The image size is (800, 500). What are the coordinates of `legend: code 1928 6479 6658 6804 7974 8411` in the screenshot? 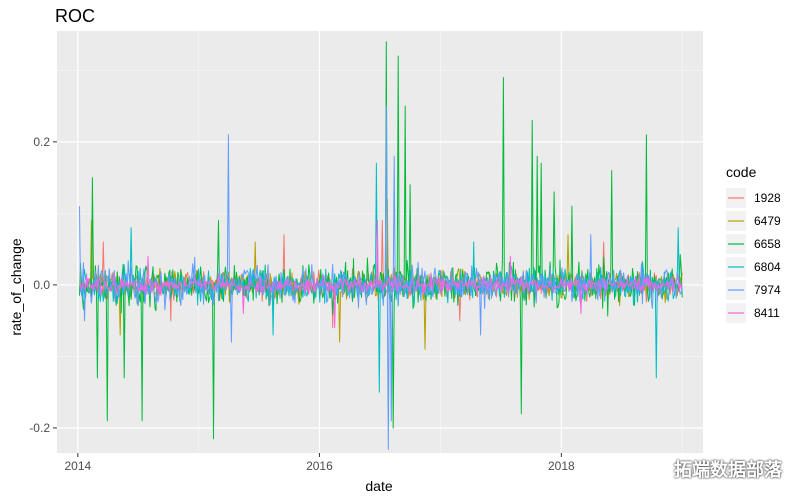 It's located at (753, 243).